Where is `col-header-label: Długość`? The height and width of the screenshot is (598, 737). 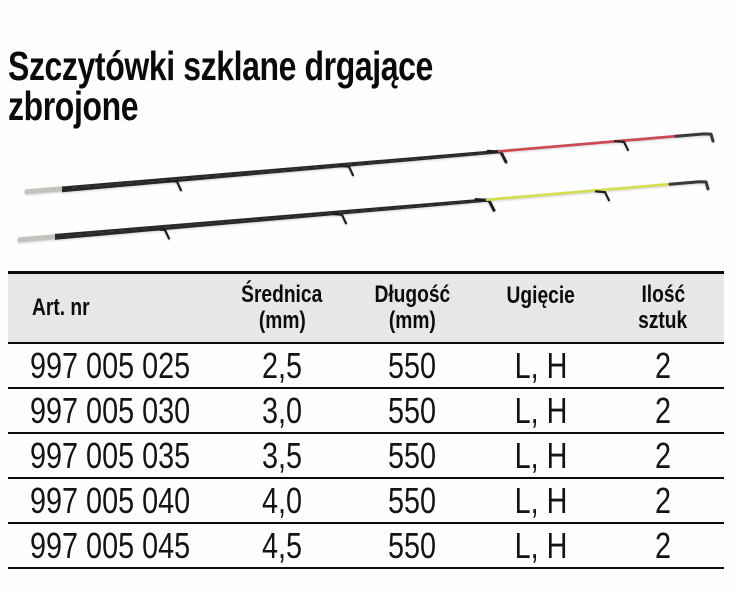
col-header-label: Długość is located at coordinates (412, 294).